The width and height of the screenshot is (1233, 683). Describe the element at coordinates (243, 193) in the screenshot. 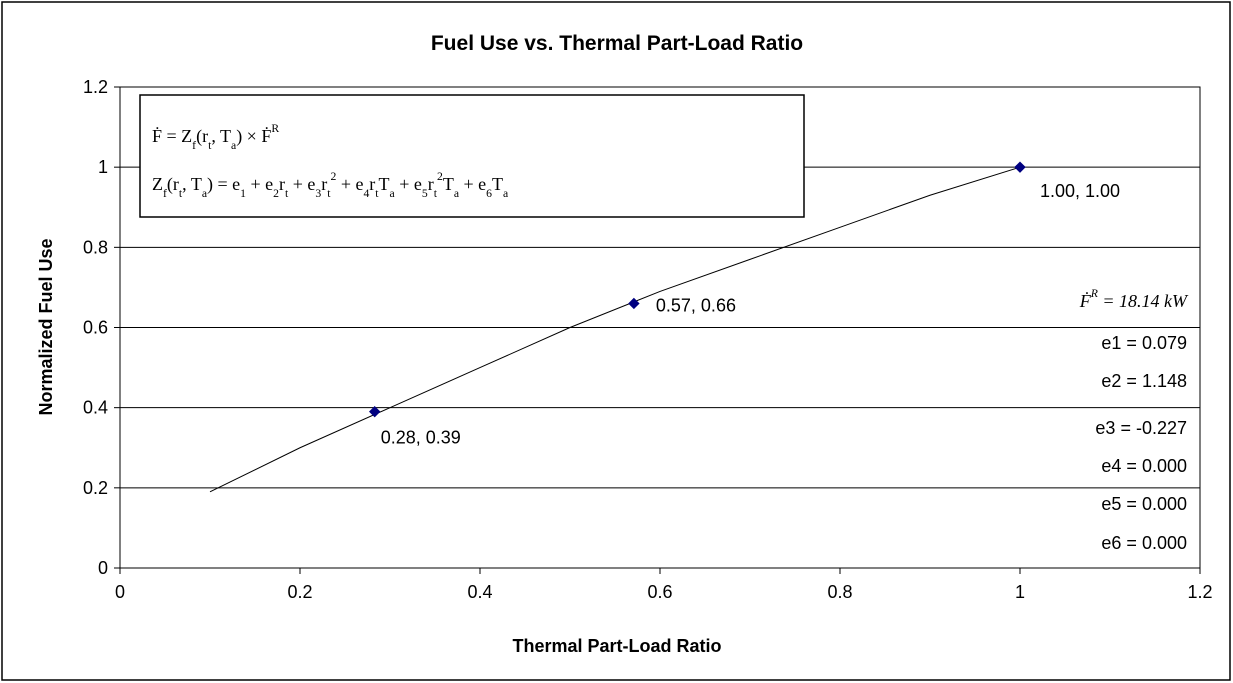

I see `equation-part: 1` at that location.